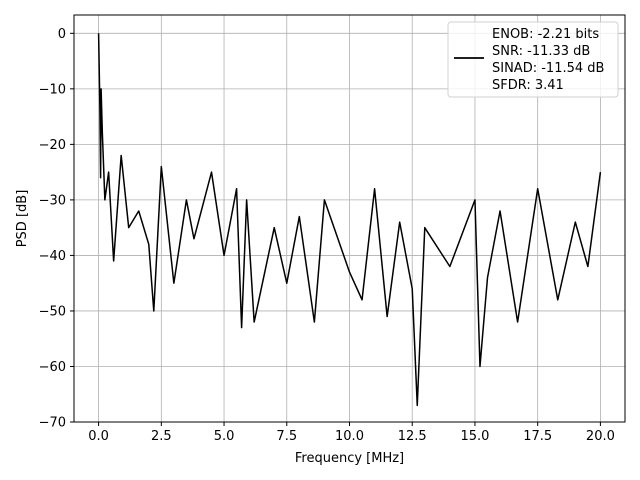 This screenshot has width=640, height=480. Describe the element at coordinates (52, 367) in the screenshot. I see `y-tick-label: −60` at that location.